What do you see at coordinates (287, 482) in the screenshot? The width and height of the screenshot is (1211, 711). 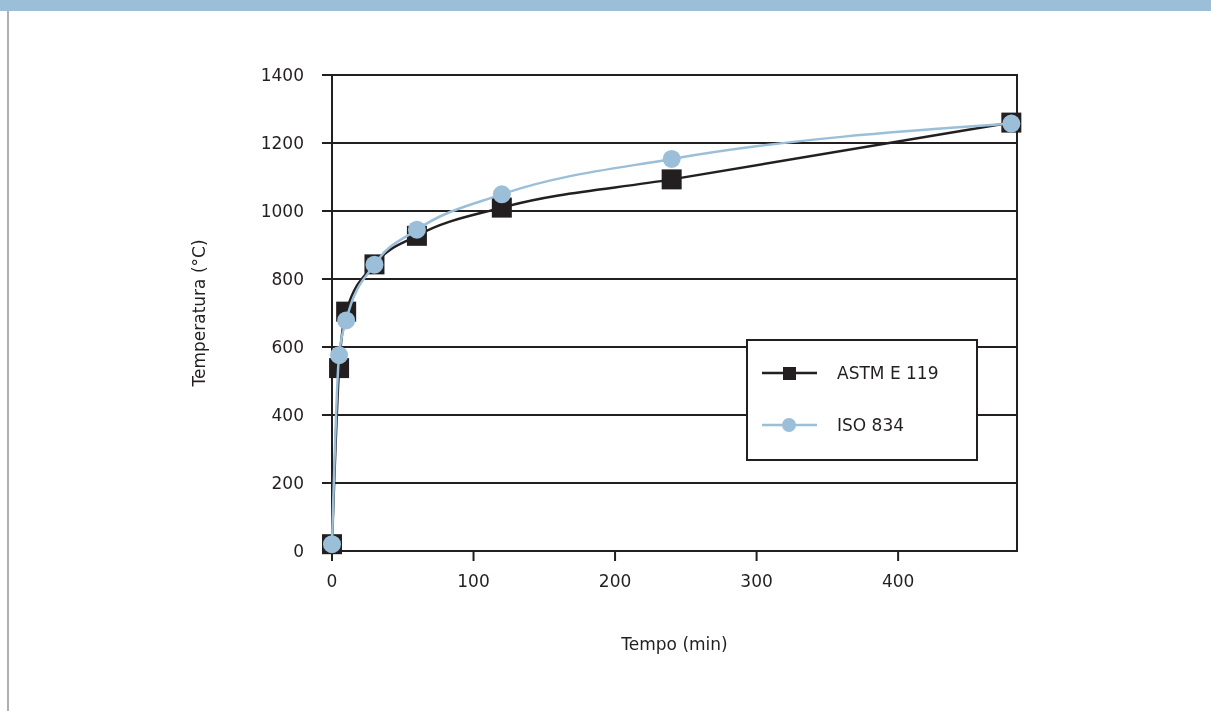 I see `y-tick-label: 200` at bounding box center [287, 482].